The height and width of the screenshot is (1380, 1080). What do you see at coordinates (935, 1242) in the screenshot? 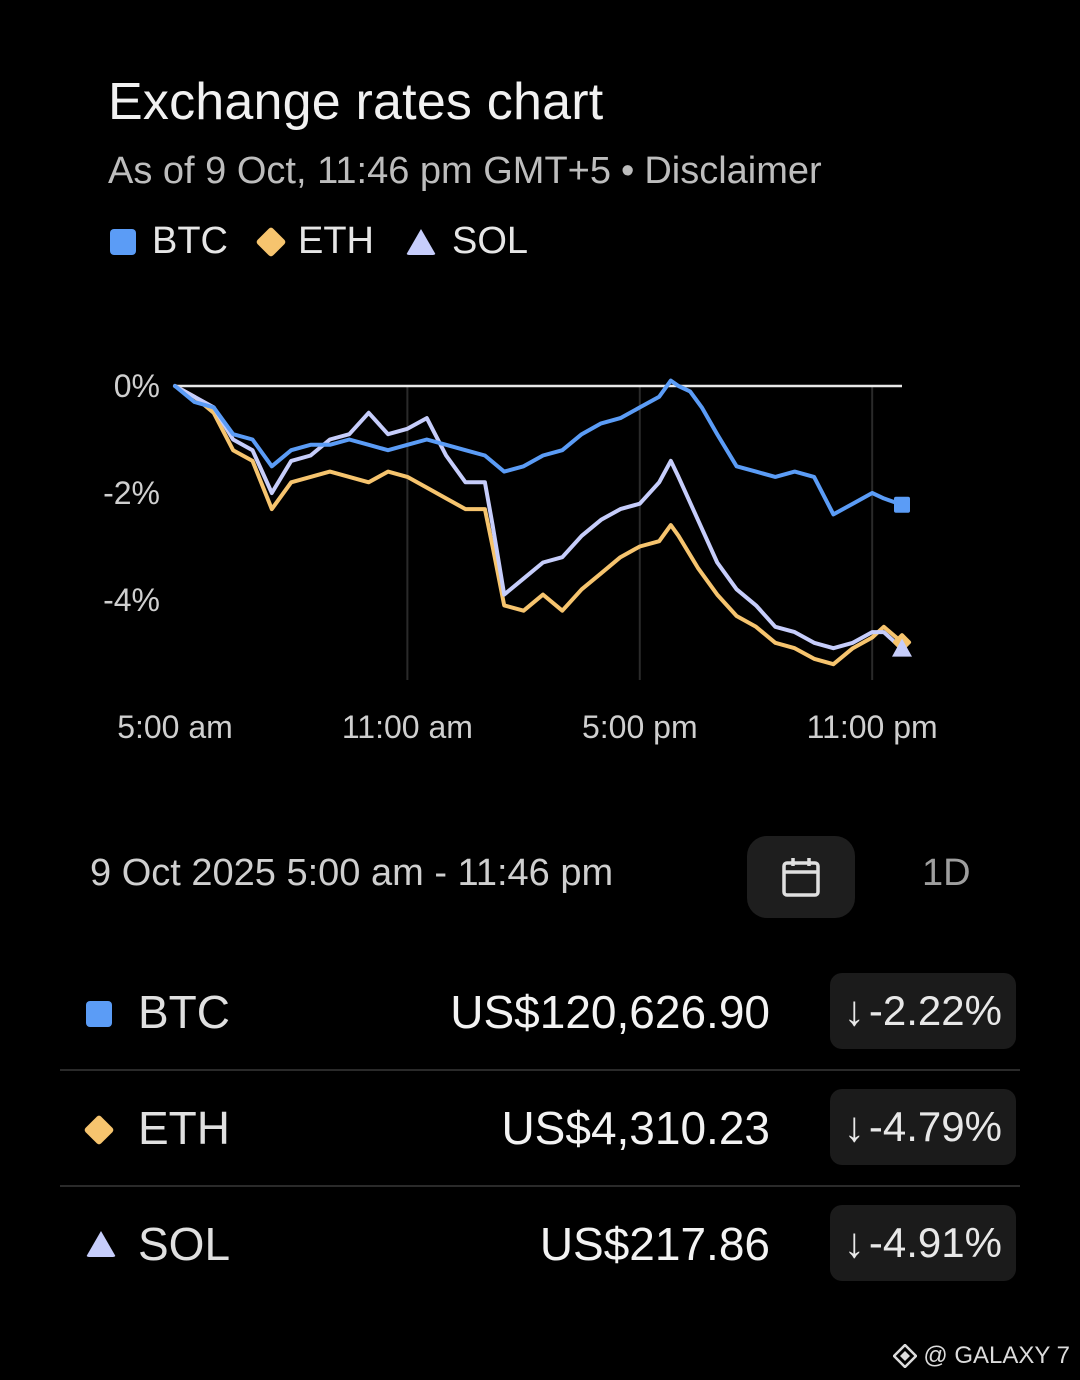
I see `change-value: -4.91%` at bounding box center [935, 1242].